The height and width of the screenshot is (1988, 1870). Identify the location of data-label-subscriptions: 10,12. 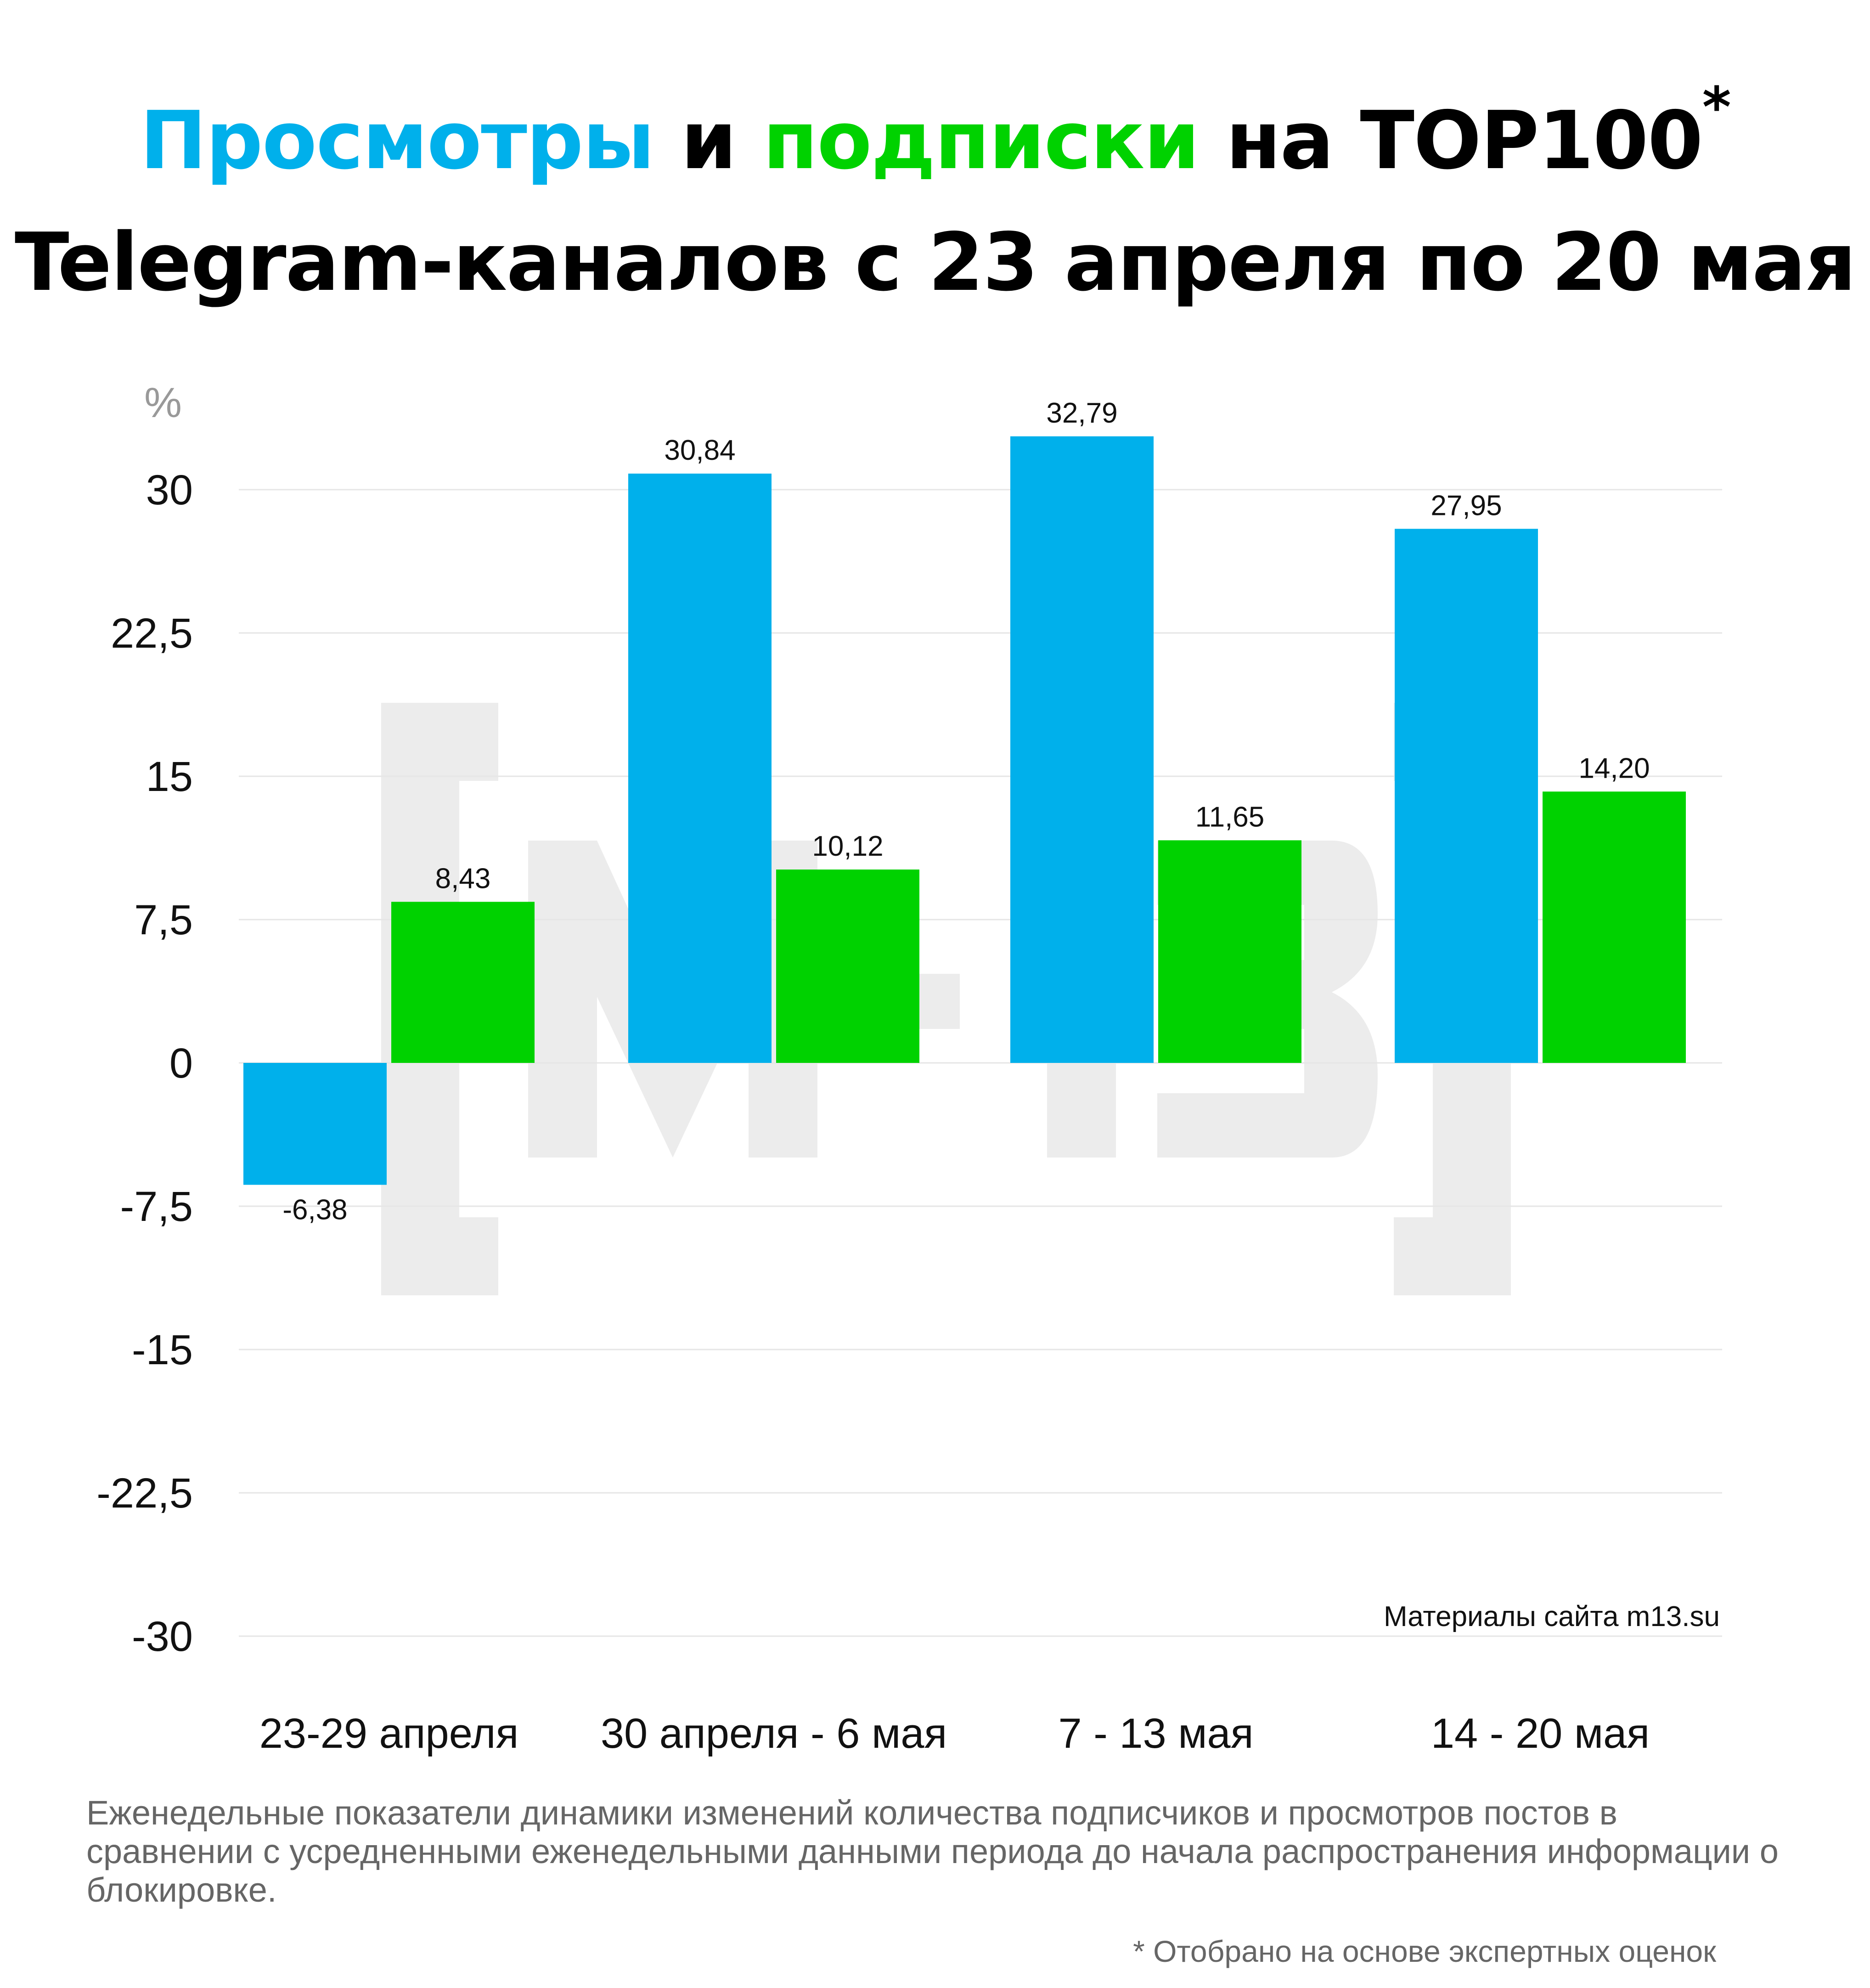
(848, 846).